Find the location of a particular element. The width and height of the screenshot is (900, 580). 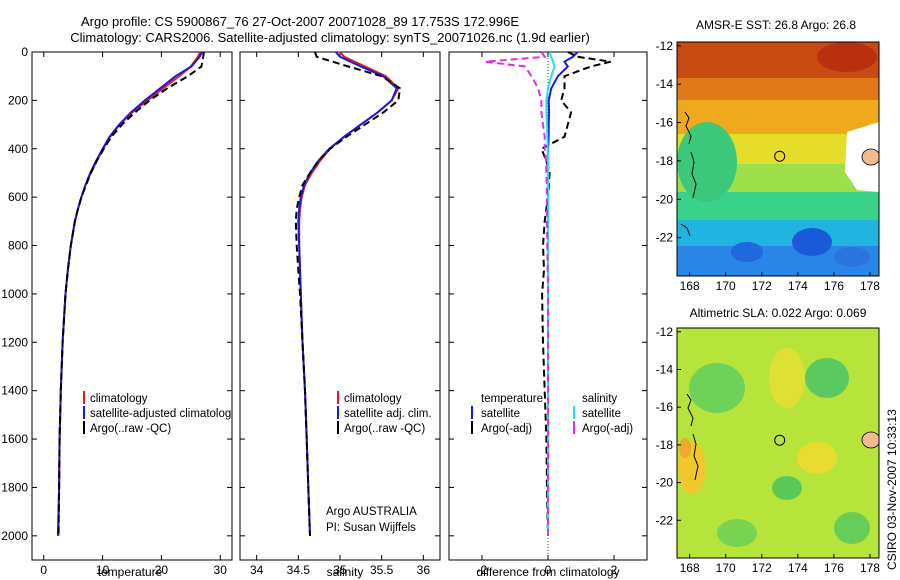

sla-ytick-label: -14 is located at coordinates (665, 369).